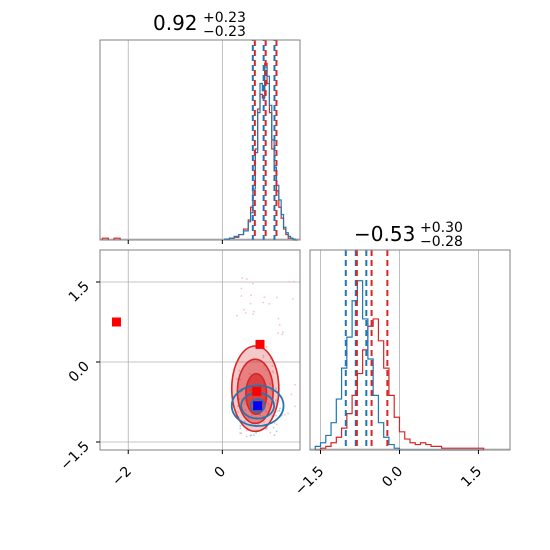  Describe the element at coordinates (471, 477) in the screenshot. I see `tick-label-x-param2: 1.5` at that location.